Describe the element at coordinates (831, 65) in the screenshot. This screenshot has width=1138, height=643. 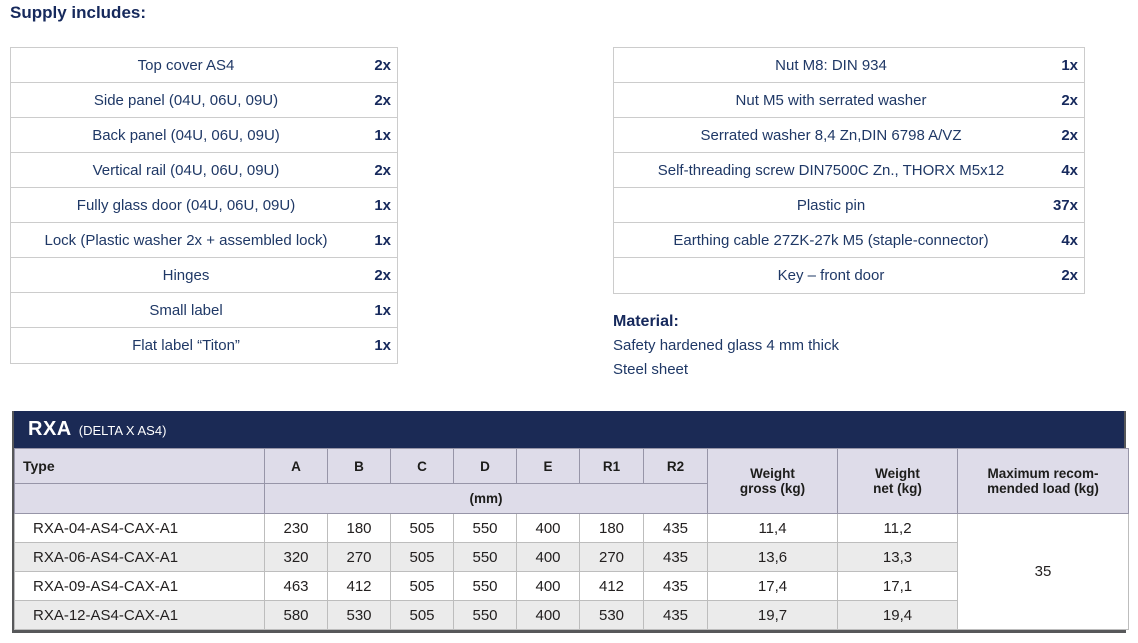
I see `supply-item-label: Nut M8: DIN 934` at that location.